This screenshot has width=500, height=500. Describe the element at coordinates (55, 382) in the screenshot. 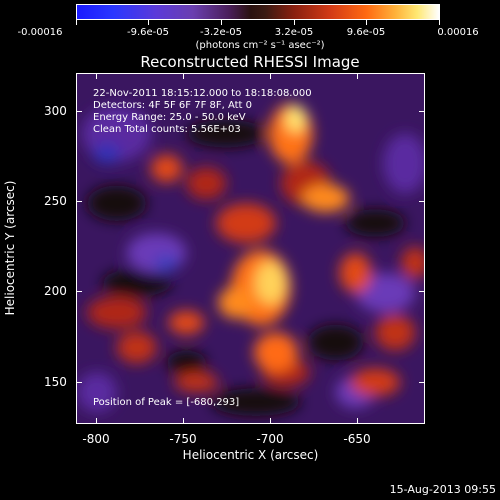

I see `y-tick-label: 150` at that location.